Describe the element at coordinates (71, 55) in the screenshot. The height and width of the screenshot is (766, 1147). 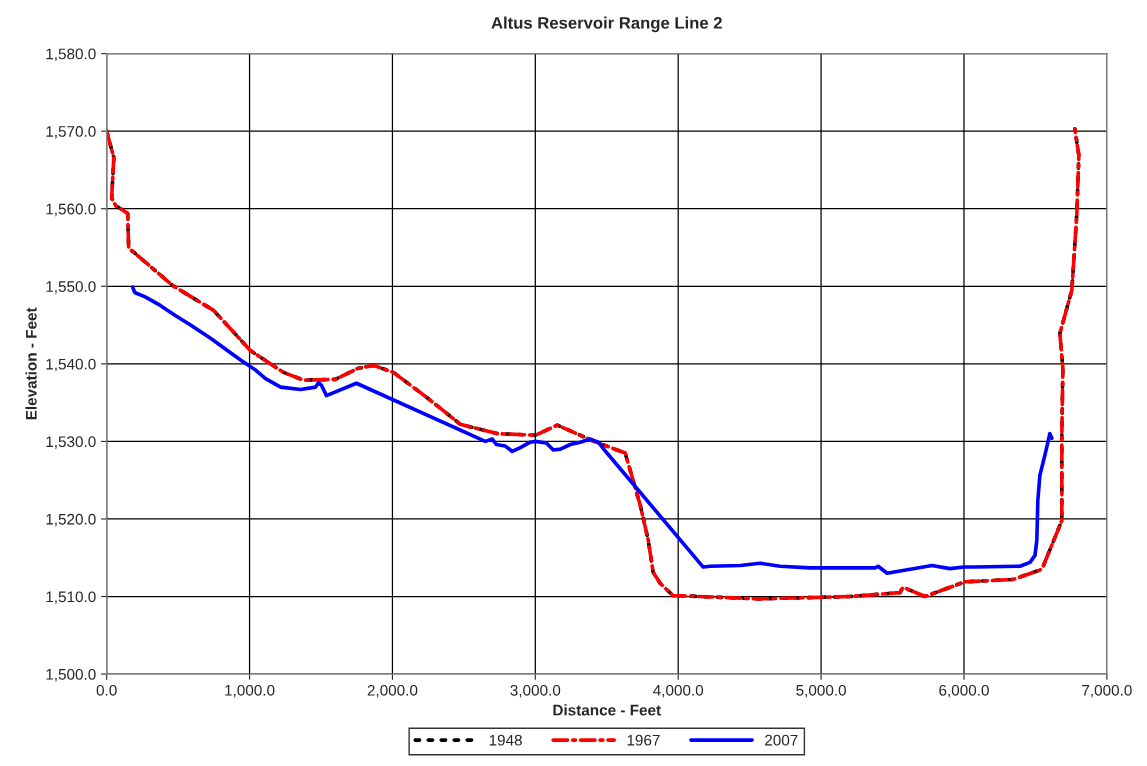
I see `y-tick-label: 1,580.0` at that location.